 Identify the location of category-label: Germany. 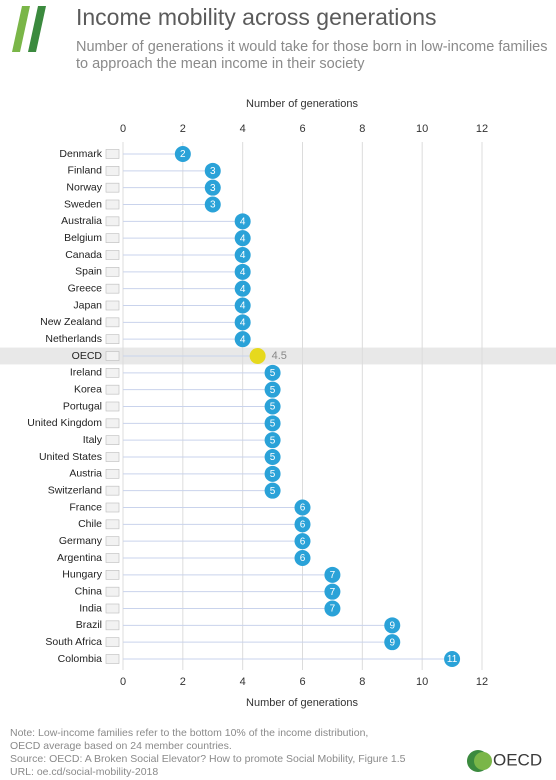
(81, 541).